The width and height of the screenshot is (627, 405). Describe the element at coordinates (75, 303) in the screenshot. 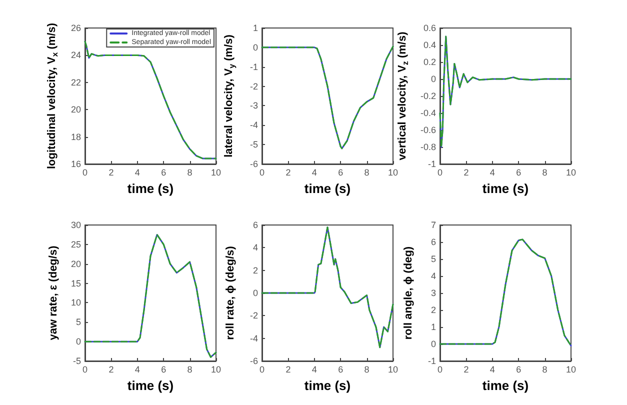

I see `y-tick-label: 10` at that location.